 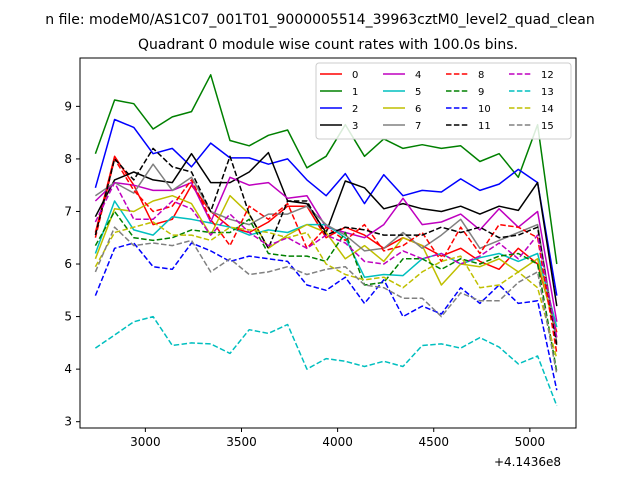 I want to click on legend-label-13: 13, so click(x=547, y=92).